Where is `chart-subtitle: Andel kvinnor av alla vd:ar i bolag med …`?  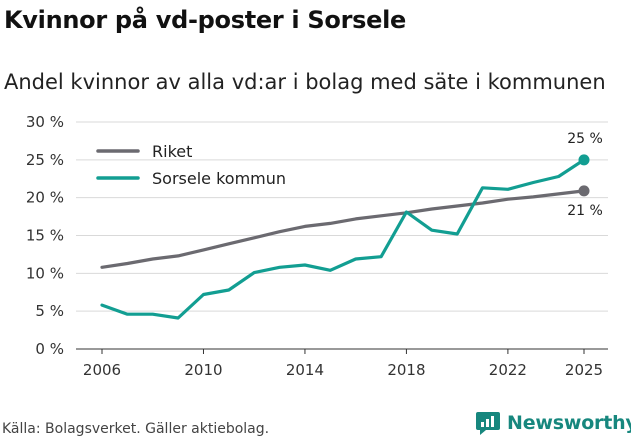 chart-subtitle: Andel kvinnor av alla vd:ar i bolag med … is located at coordinates (305, 82).